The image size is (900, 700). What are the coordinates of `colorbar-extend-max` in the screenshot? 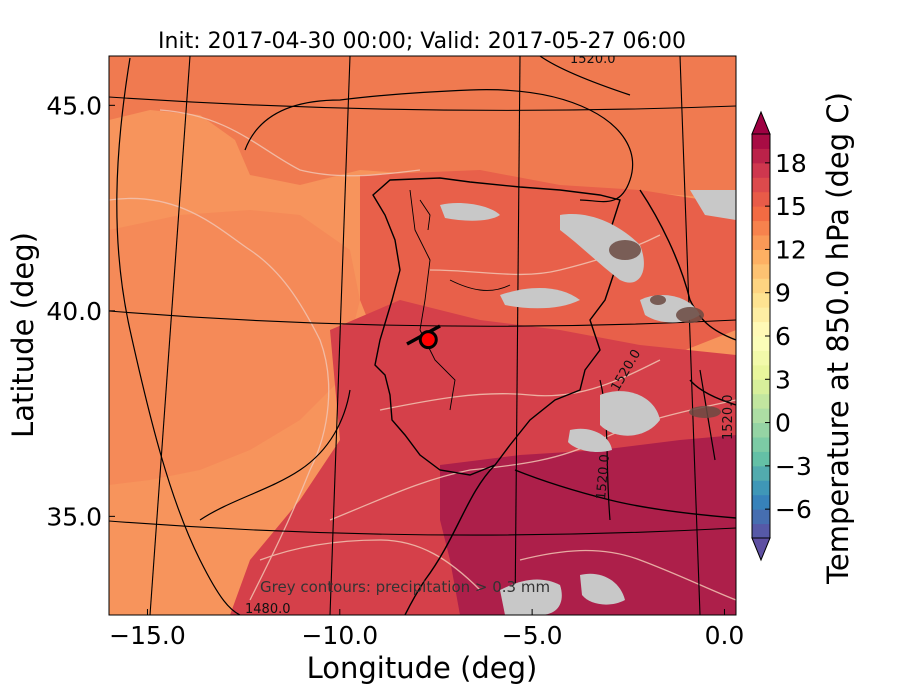 It's located at (761, 122).